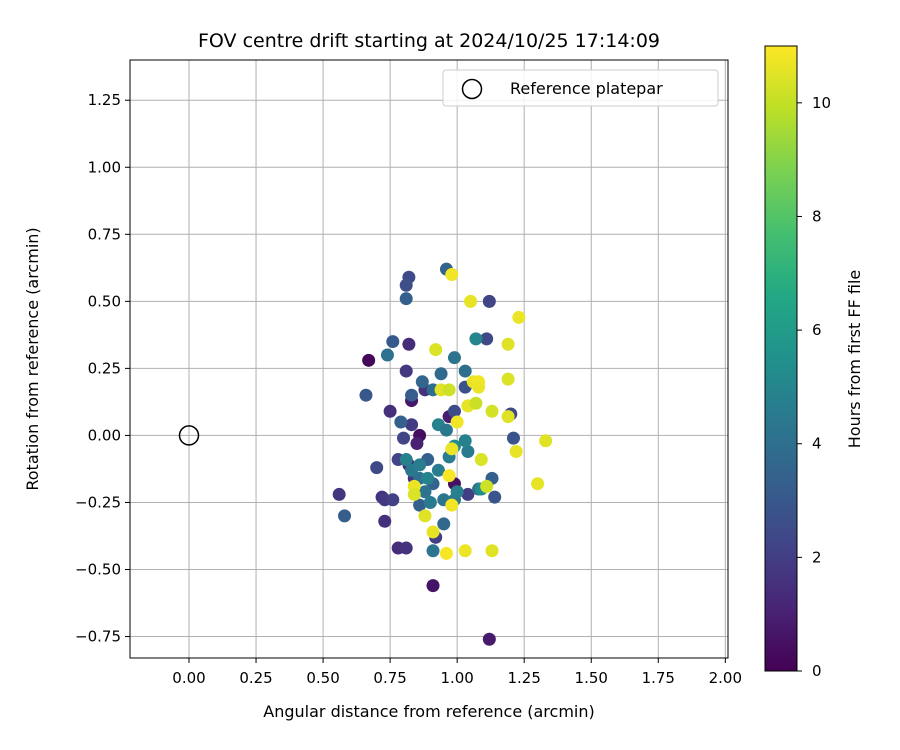  Describe the element at coordinates (821, 103) in the screenshot. I see `colorbar-tick-label: 10` at that location.